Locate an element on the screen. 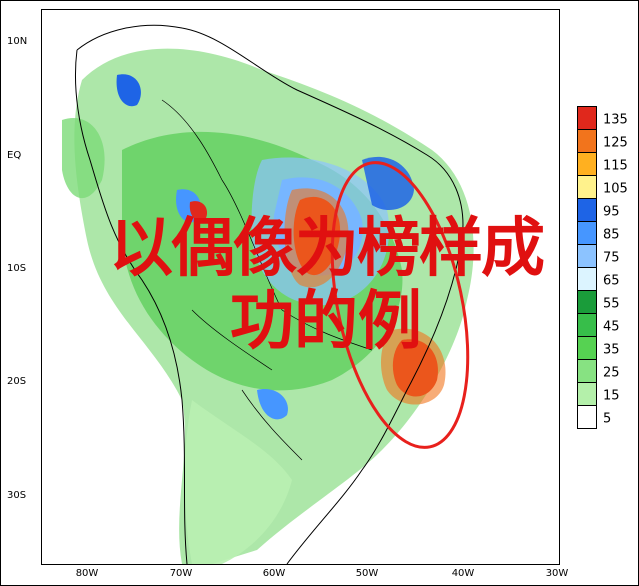 The height and width of the screenshot is (586, 639). overlay-line-1: 以偶像为榜样成 is located at coordinates (327, 249).